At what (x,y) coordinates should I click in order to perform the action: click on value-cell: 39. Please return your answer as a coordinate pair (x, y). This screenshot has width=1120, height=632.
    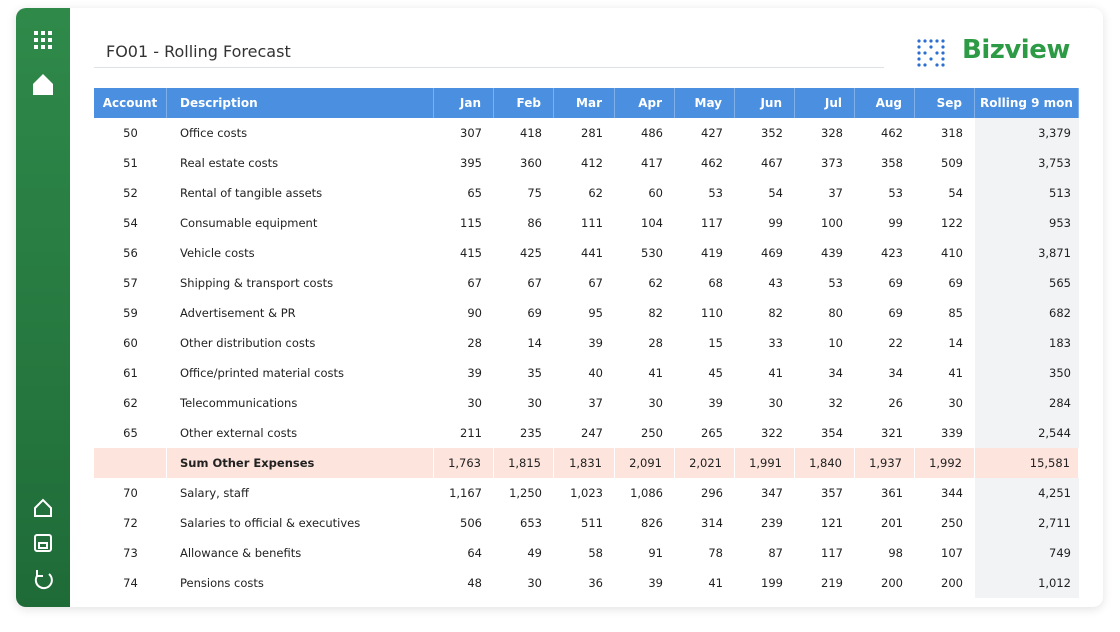
    Looking at the image, I should click on (715, 403).